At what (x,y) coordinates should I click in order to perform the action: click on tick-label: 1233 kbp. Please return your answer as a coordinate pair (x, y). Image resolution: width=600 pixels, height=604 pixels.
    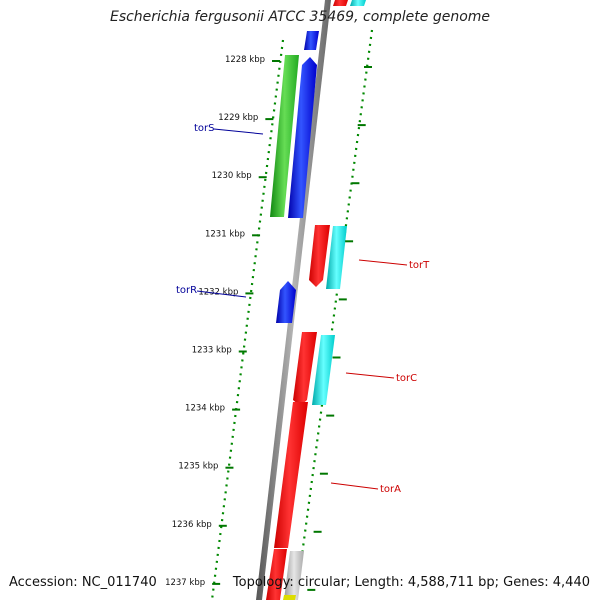
    Looking at the image, I should click on (212, 351).